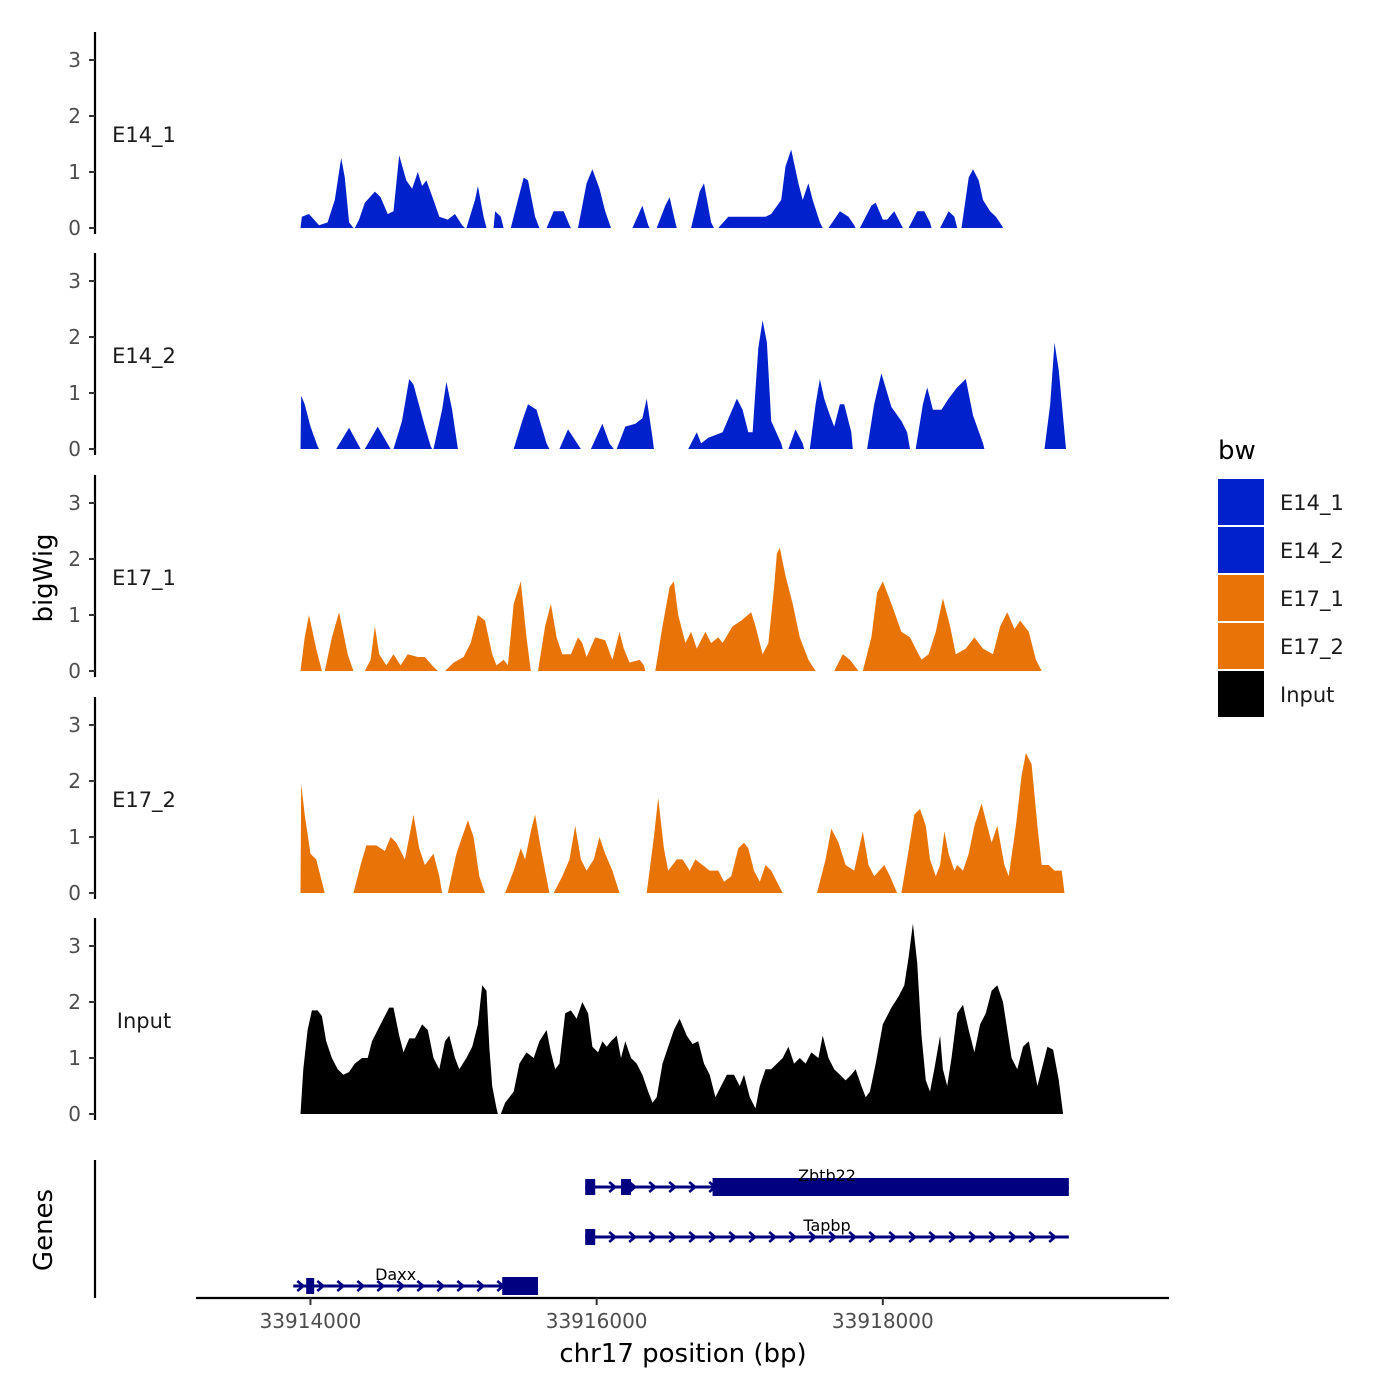 The width and height of the screenshot is (1400, 1400). I want to click on legend: bw E14_1 E14_2 E17_1 E17_2 Input, so click(1281, 576).